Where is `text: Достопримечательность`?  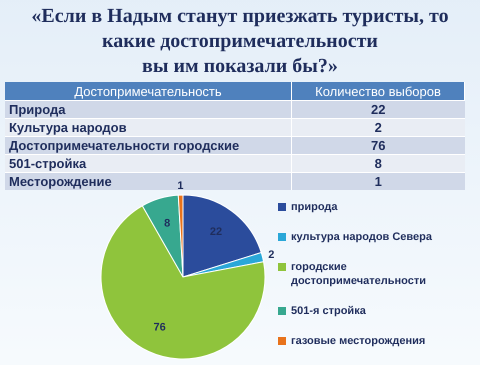
text: Достопримечательность is located at coordinates (148, 91).